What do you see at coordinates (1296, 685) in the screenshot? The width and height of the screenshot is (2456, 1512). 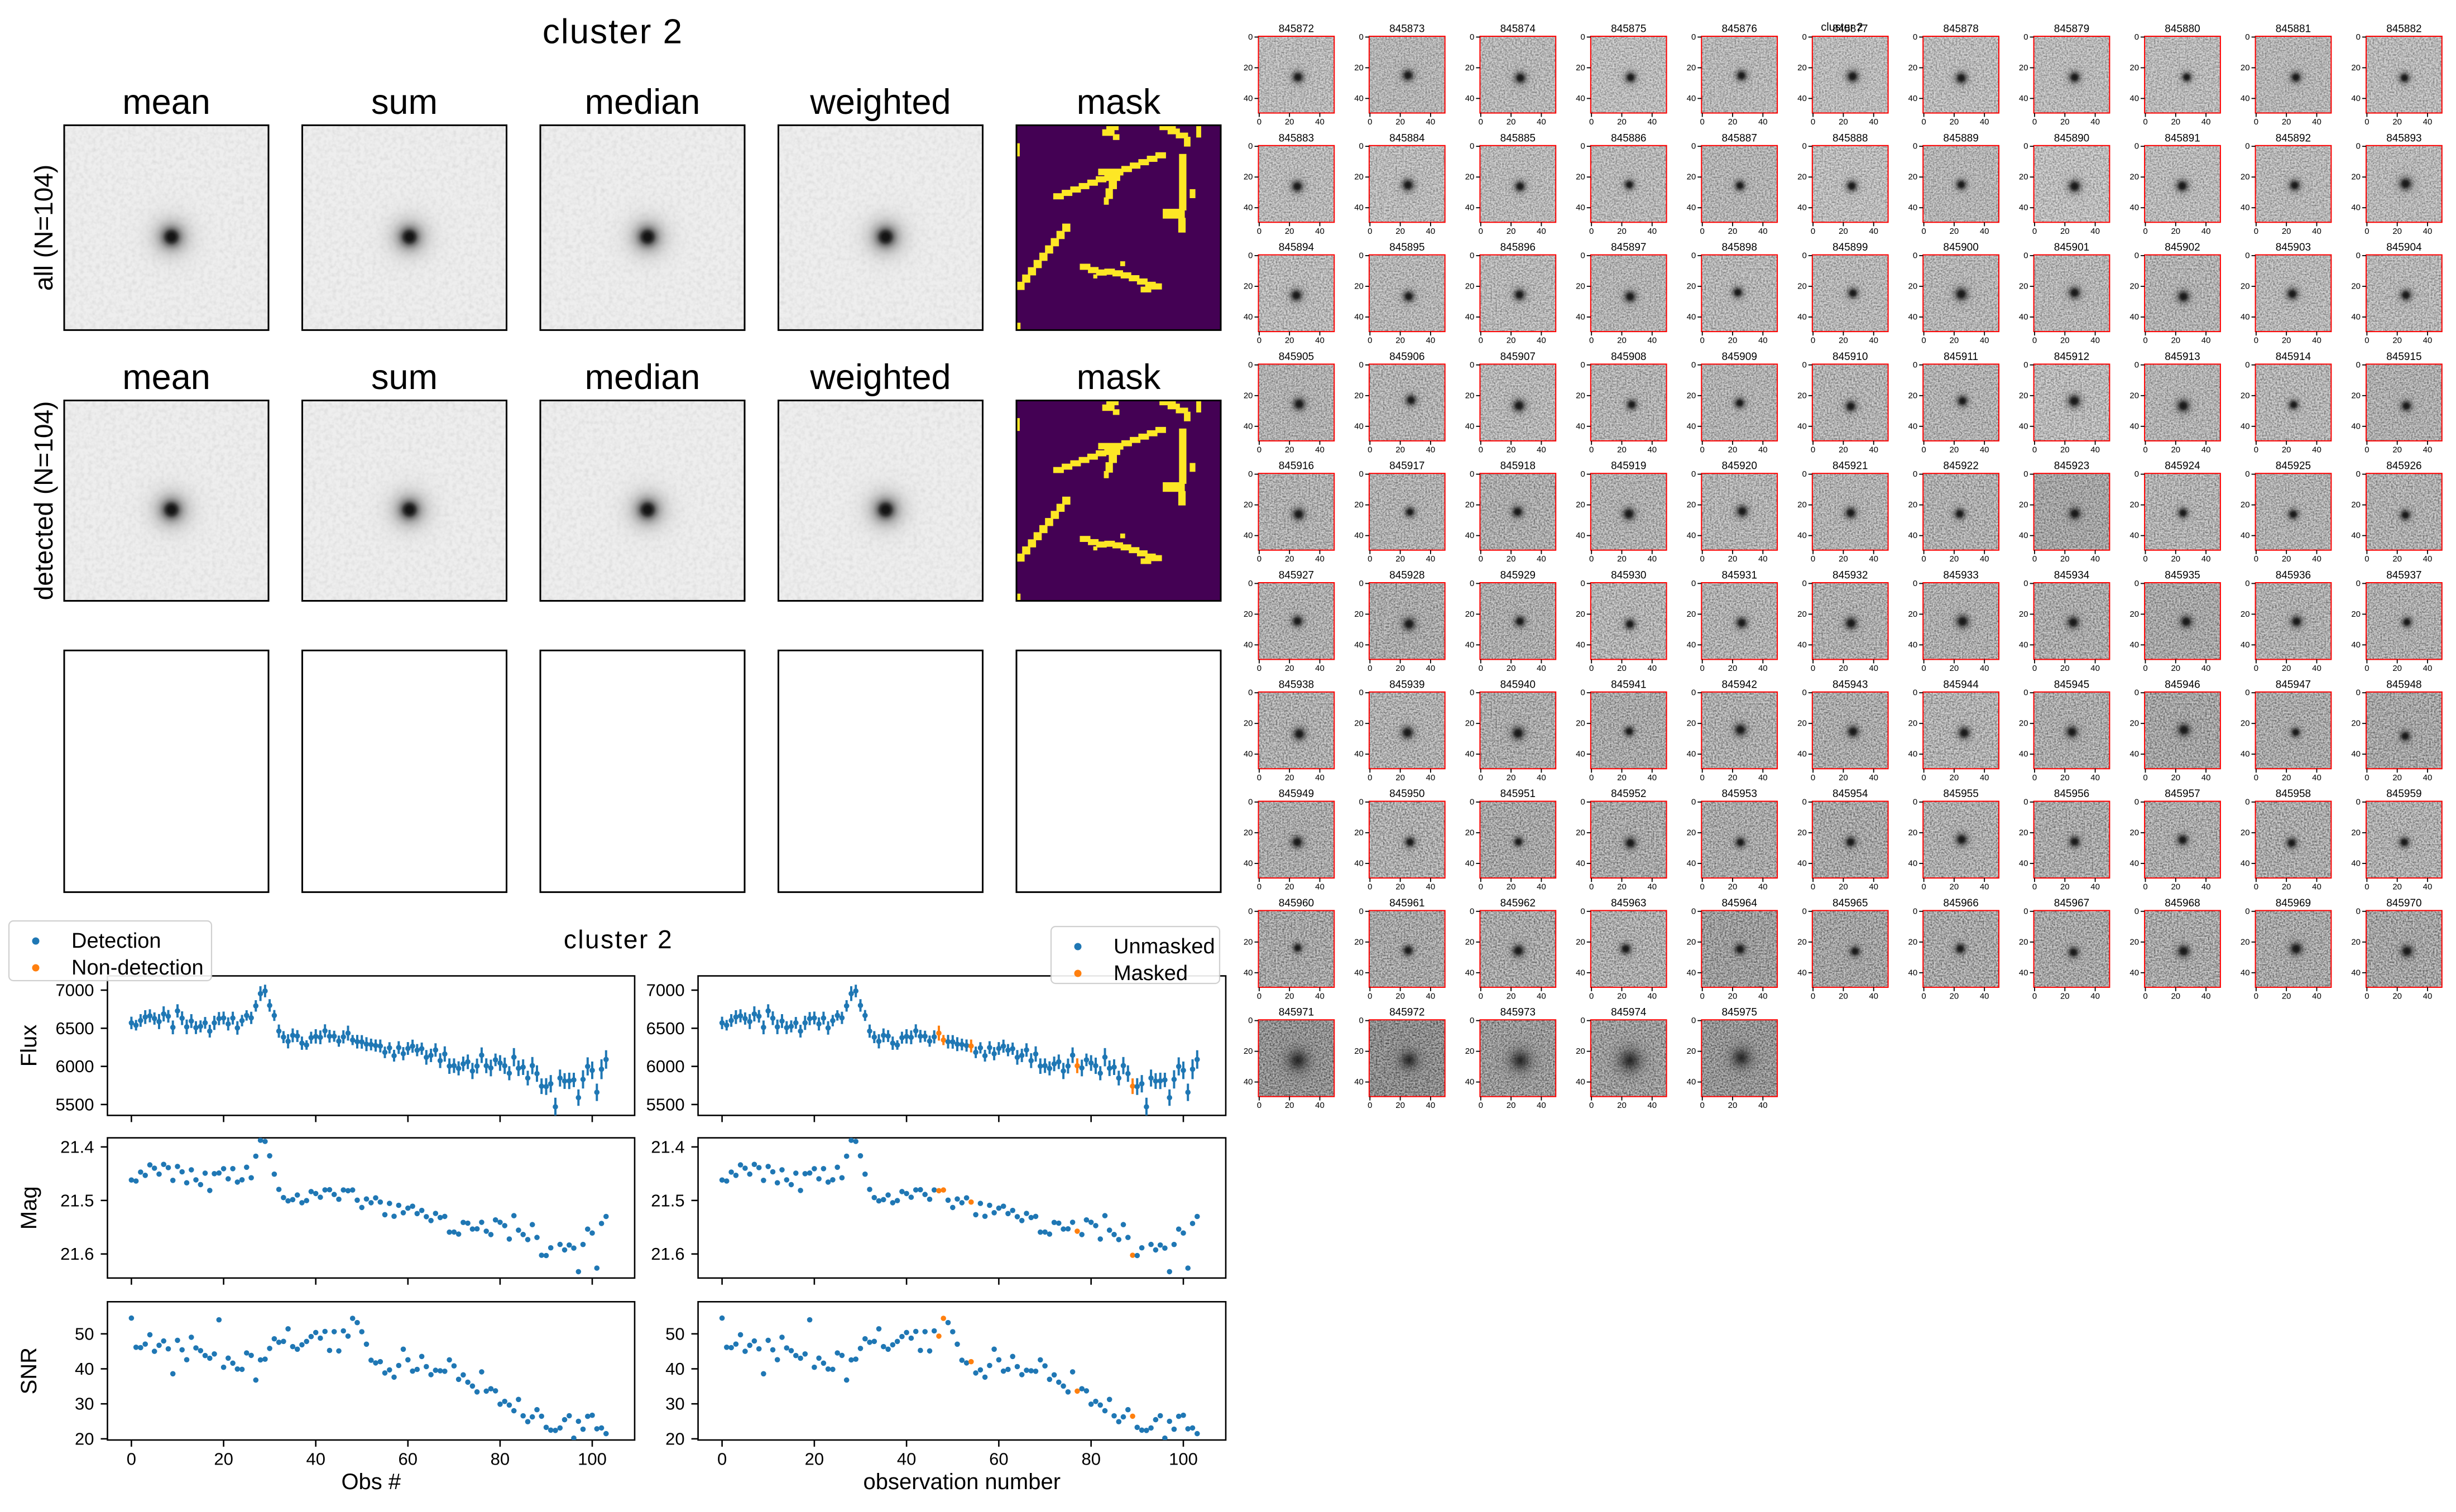 I see `svg-text: 845938` at bounding box center [1296, 685].